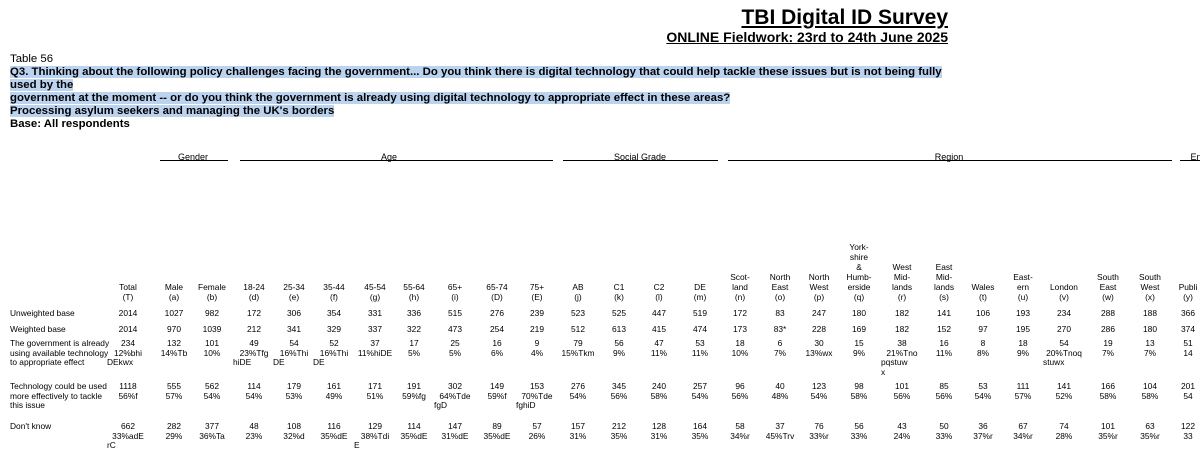  What do you see at coordinates (111, 445) in the screenshot?
I see `cell-sig-cont: rC` at bounding box center [111, 445].